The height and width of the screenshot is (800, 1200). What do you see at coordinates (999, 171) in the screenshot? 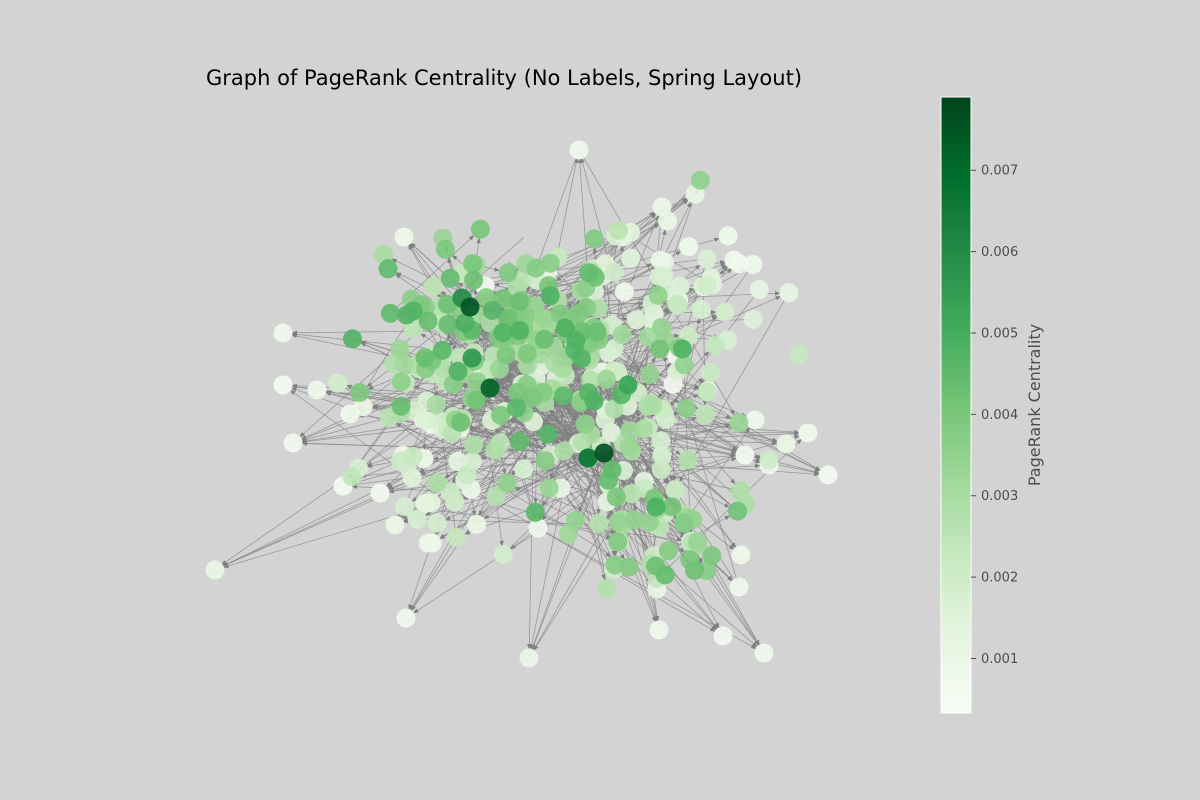
I see `colorbar-tick-label: 0.007` at bounding box center [999, 171].